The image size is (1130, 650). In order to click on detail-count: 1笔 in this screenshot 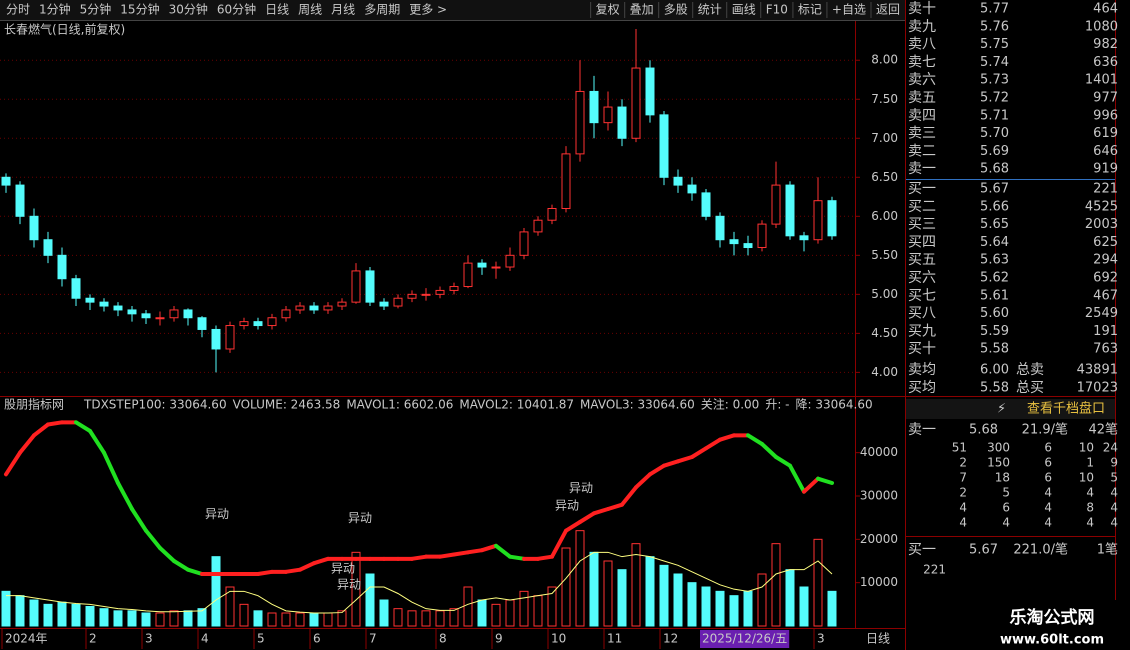, I will do `click(1107, 550)`.